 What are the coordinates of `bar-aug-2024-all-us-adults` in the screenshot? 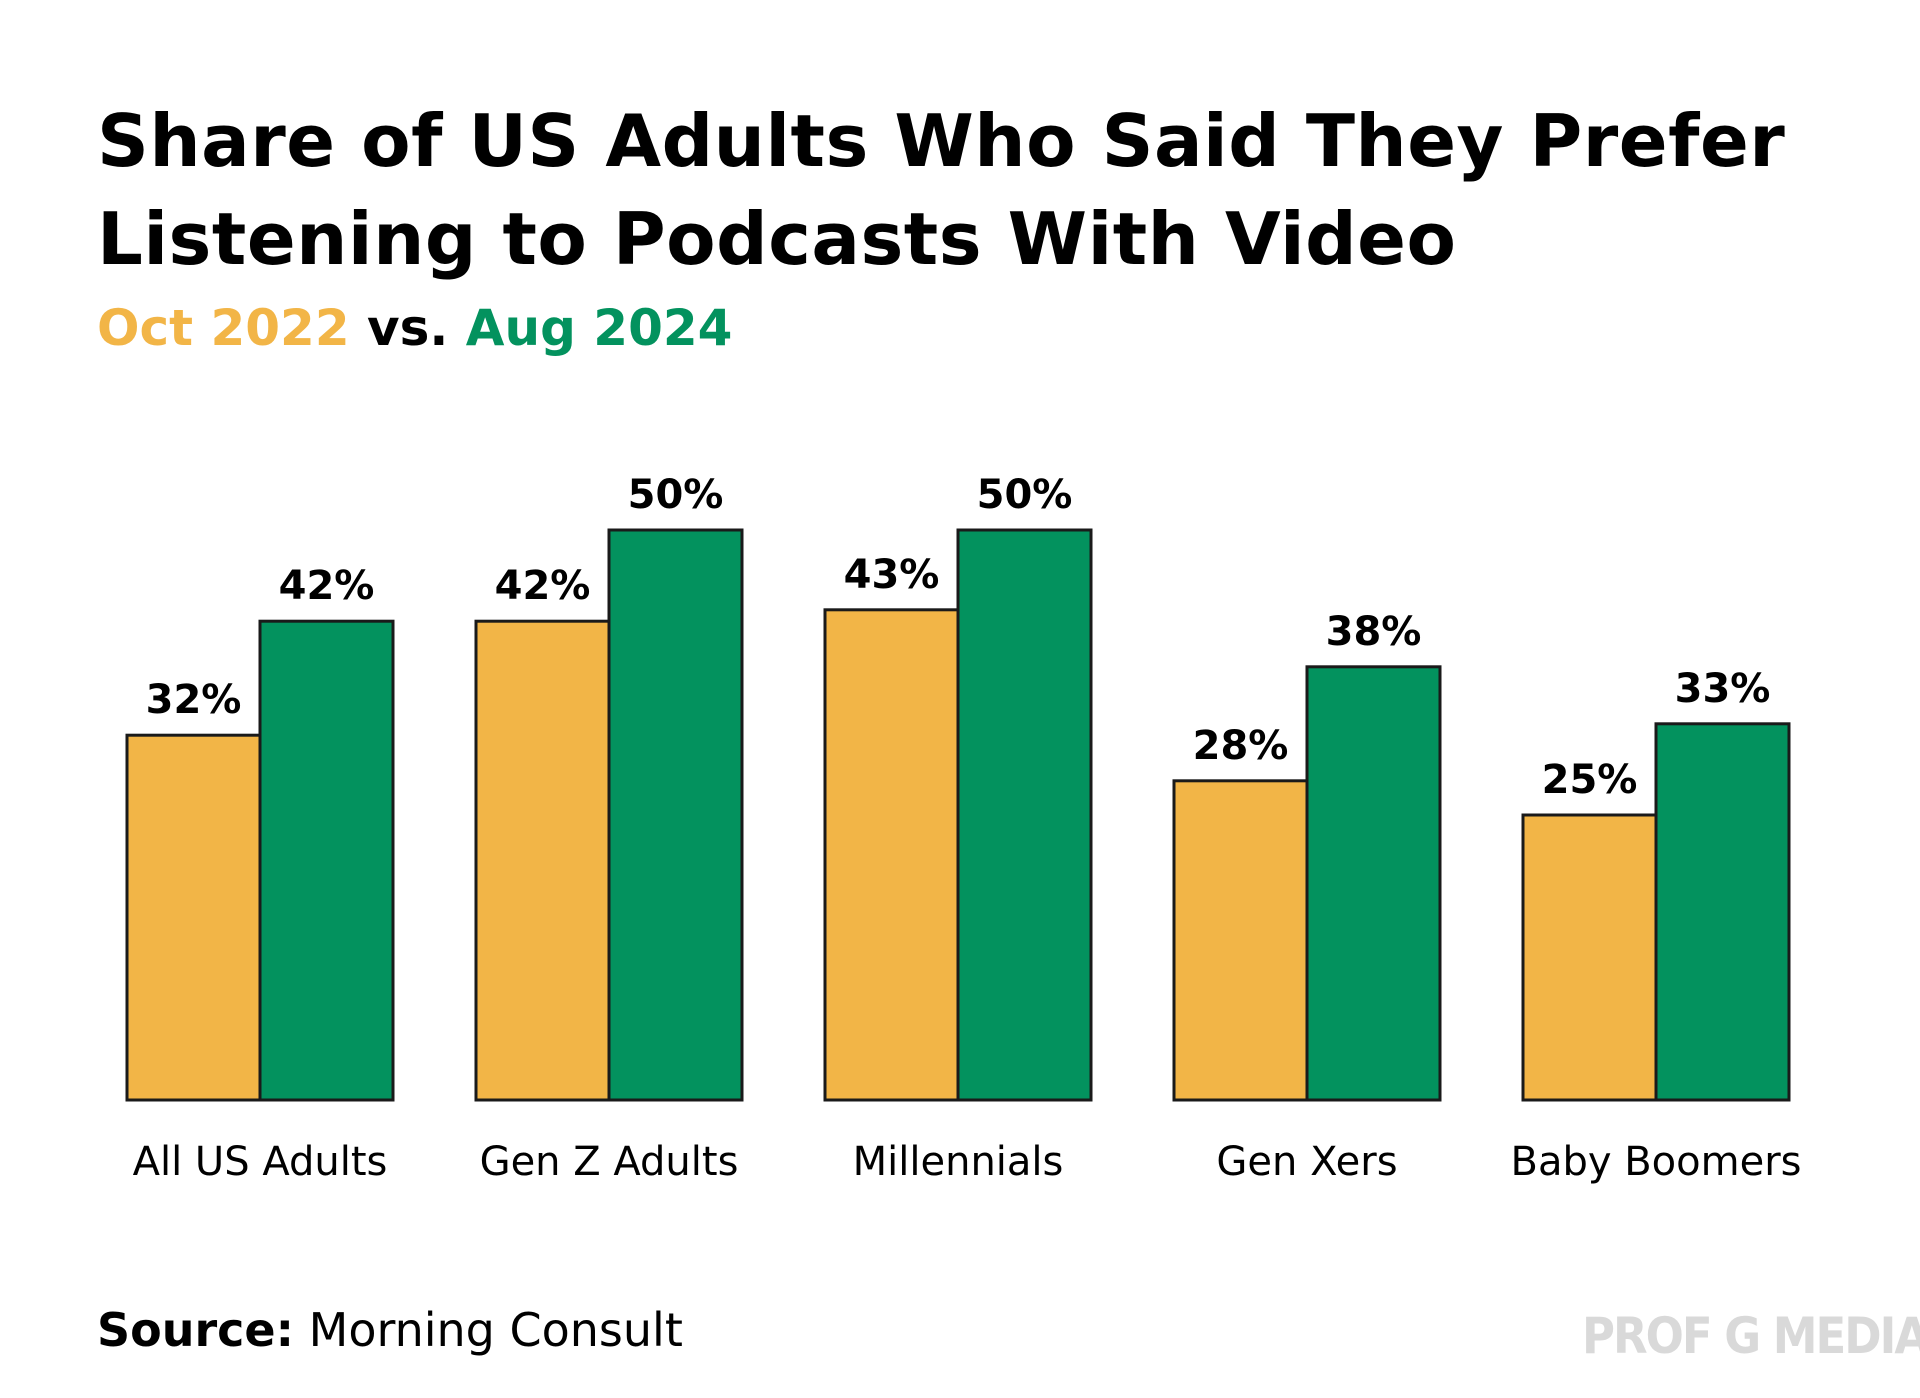 It's located at (326, 860).